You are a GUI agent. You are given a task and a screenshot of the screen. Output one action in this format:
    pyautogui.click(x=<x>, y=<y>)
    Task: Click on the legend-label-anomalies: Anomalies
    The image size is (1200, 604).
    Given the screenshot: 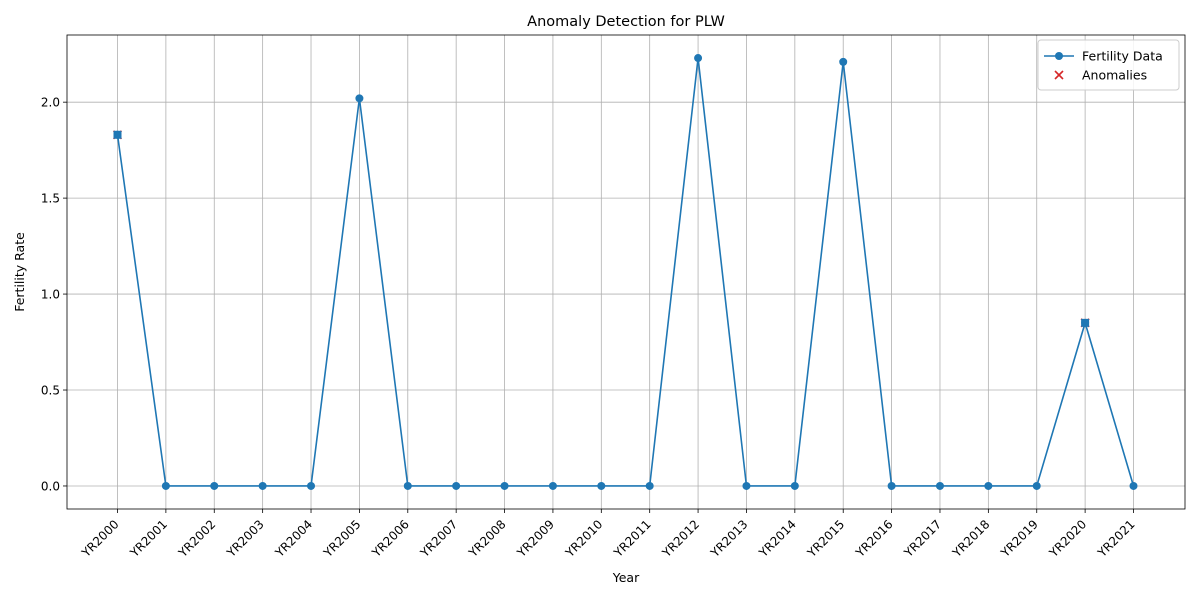 What is the action you would take?
    pyautogui.click(x=1114, y=75)
    